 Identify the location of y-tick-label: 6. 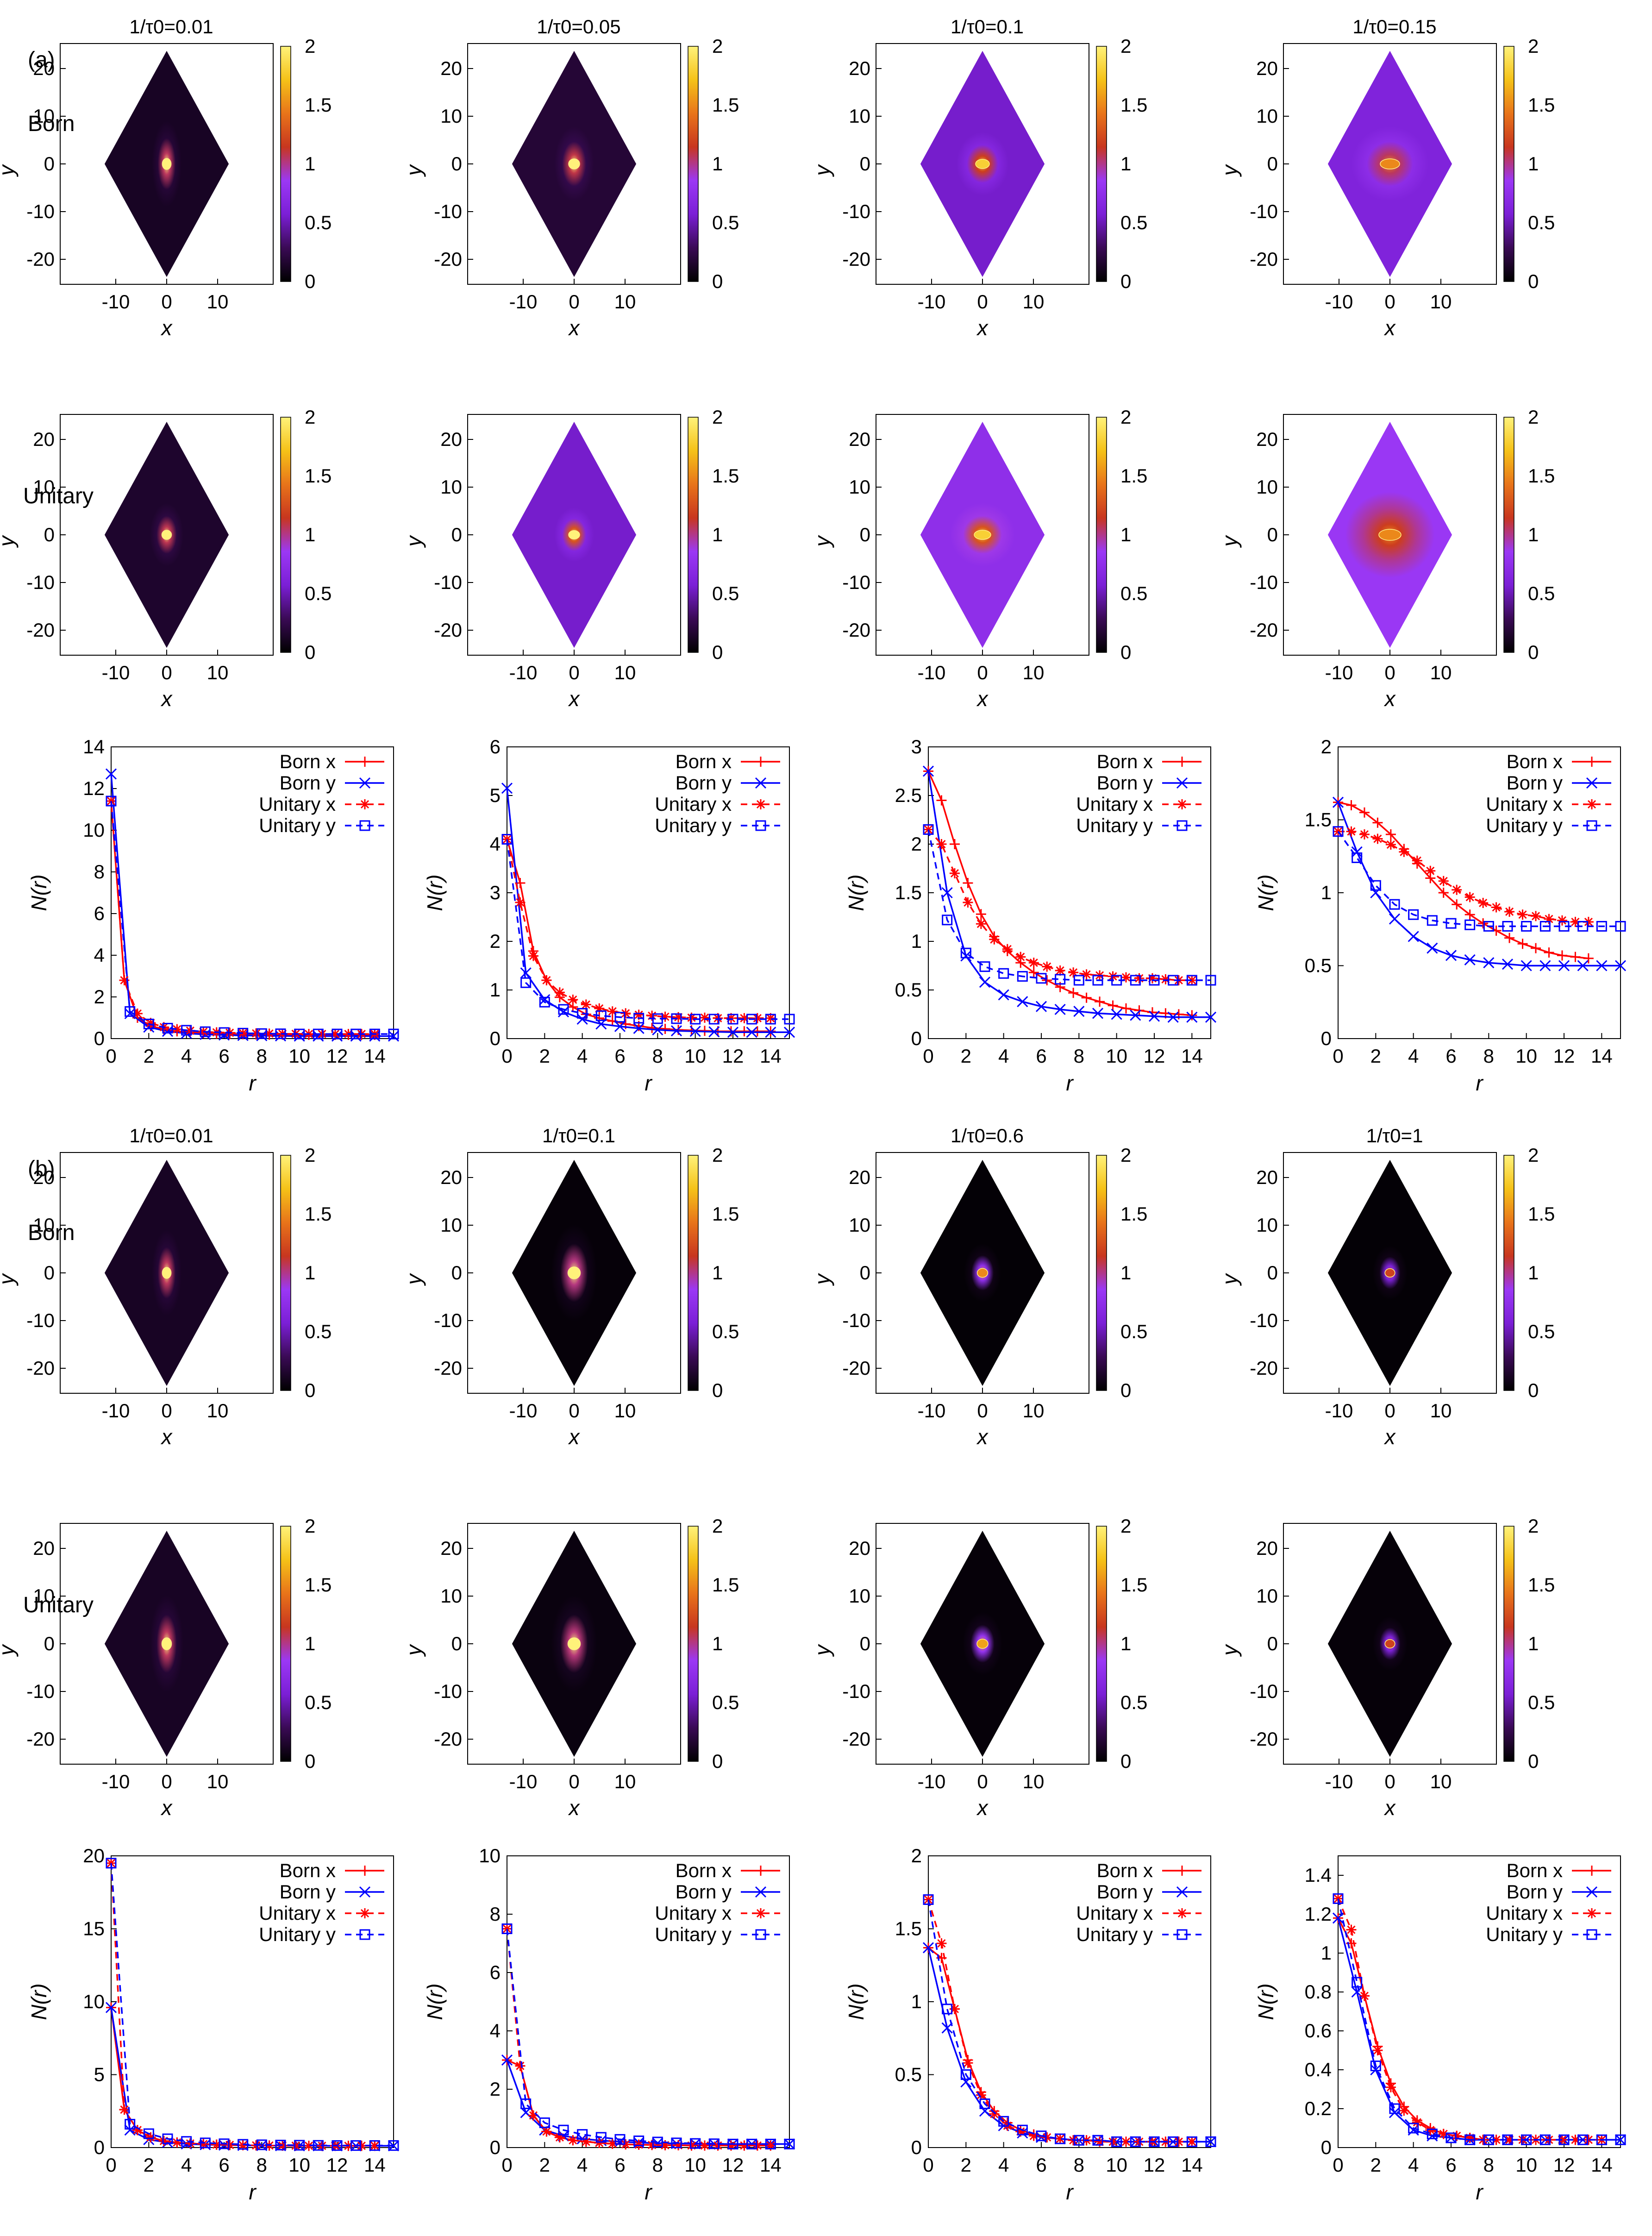
(495, 747).